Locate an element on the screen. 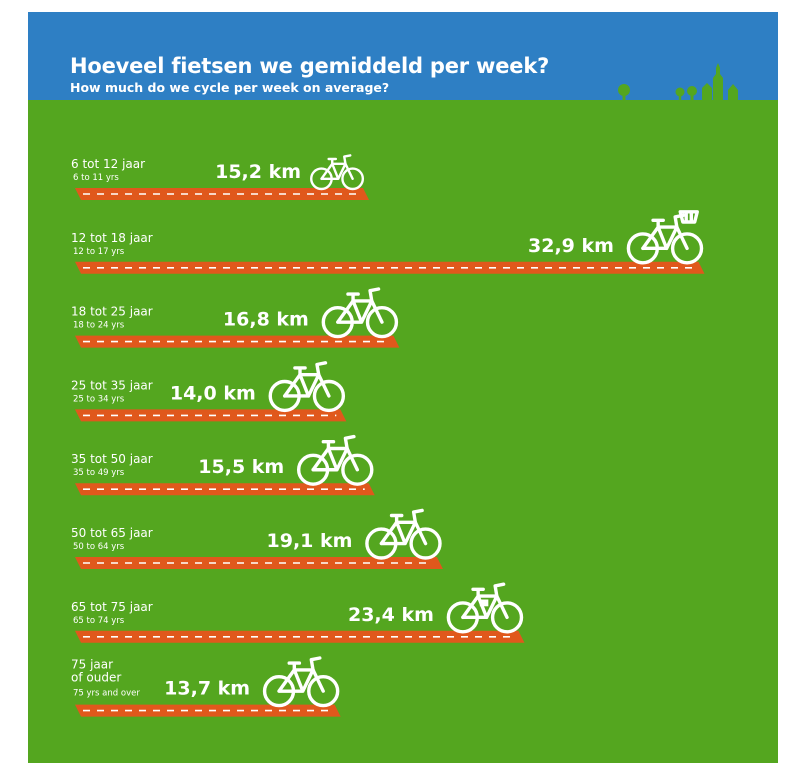 The width and height of the screenshot is (800, 783). data-label: 14,0 km is located at coordinates (213, 393).